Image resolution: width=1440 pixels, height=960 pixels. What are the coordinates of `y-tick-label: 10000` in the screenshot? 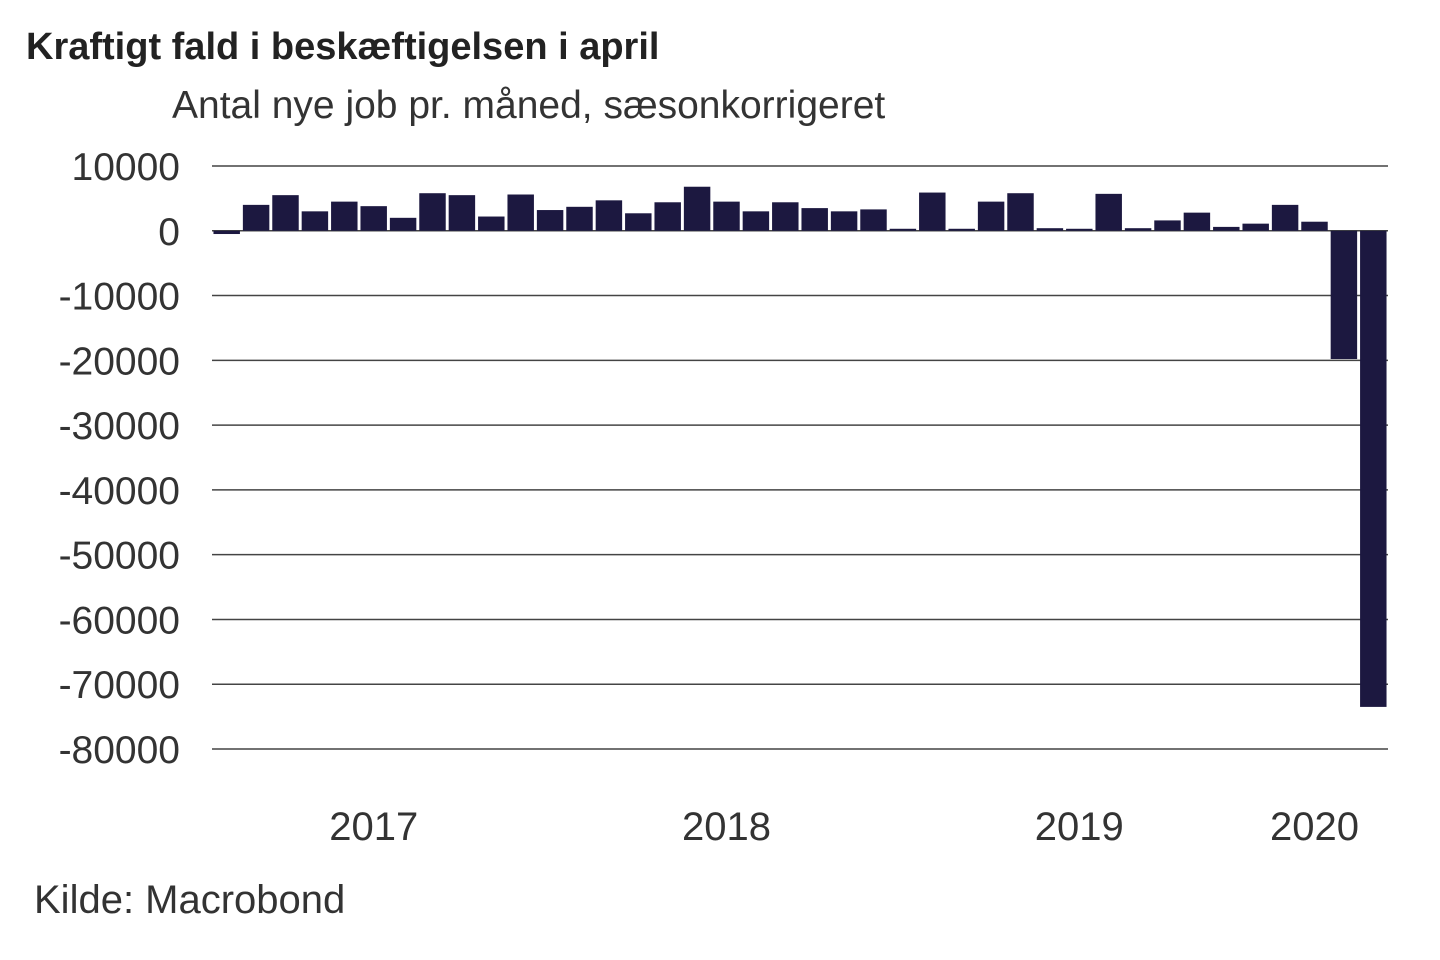 It's located at (126, 167).